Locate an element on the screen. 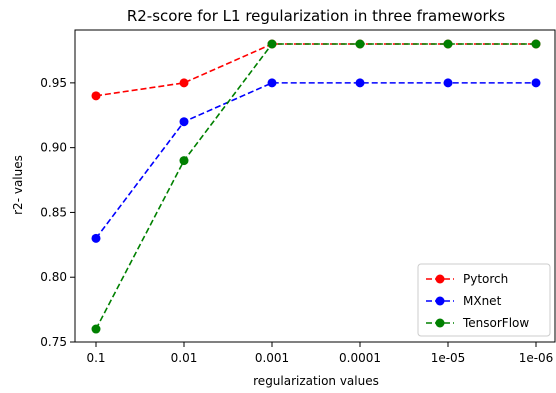 This screenshot has width=556, height=393. y-axis: 0.75 0.80 0.85 0.90 0.95 is located at coordinates (57, 212).